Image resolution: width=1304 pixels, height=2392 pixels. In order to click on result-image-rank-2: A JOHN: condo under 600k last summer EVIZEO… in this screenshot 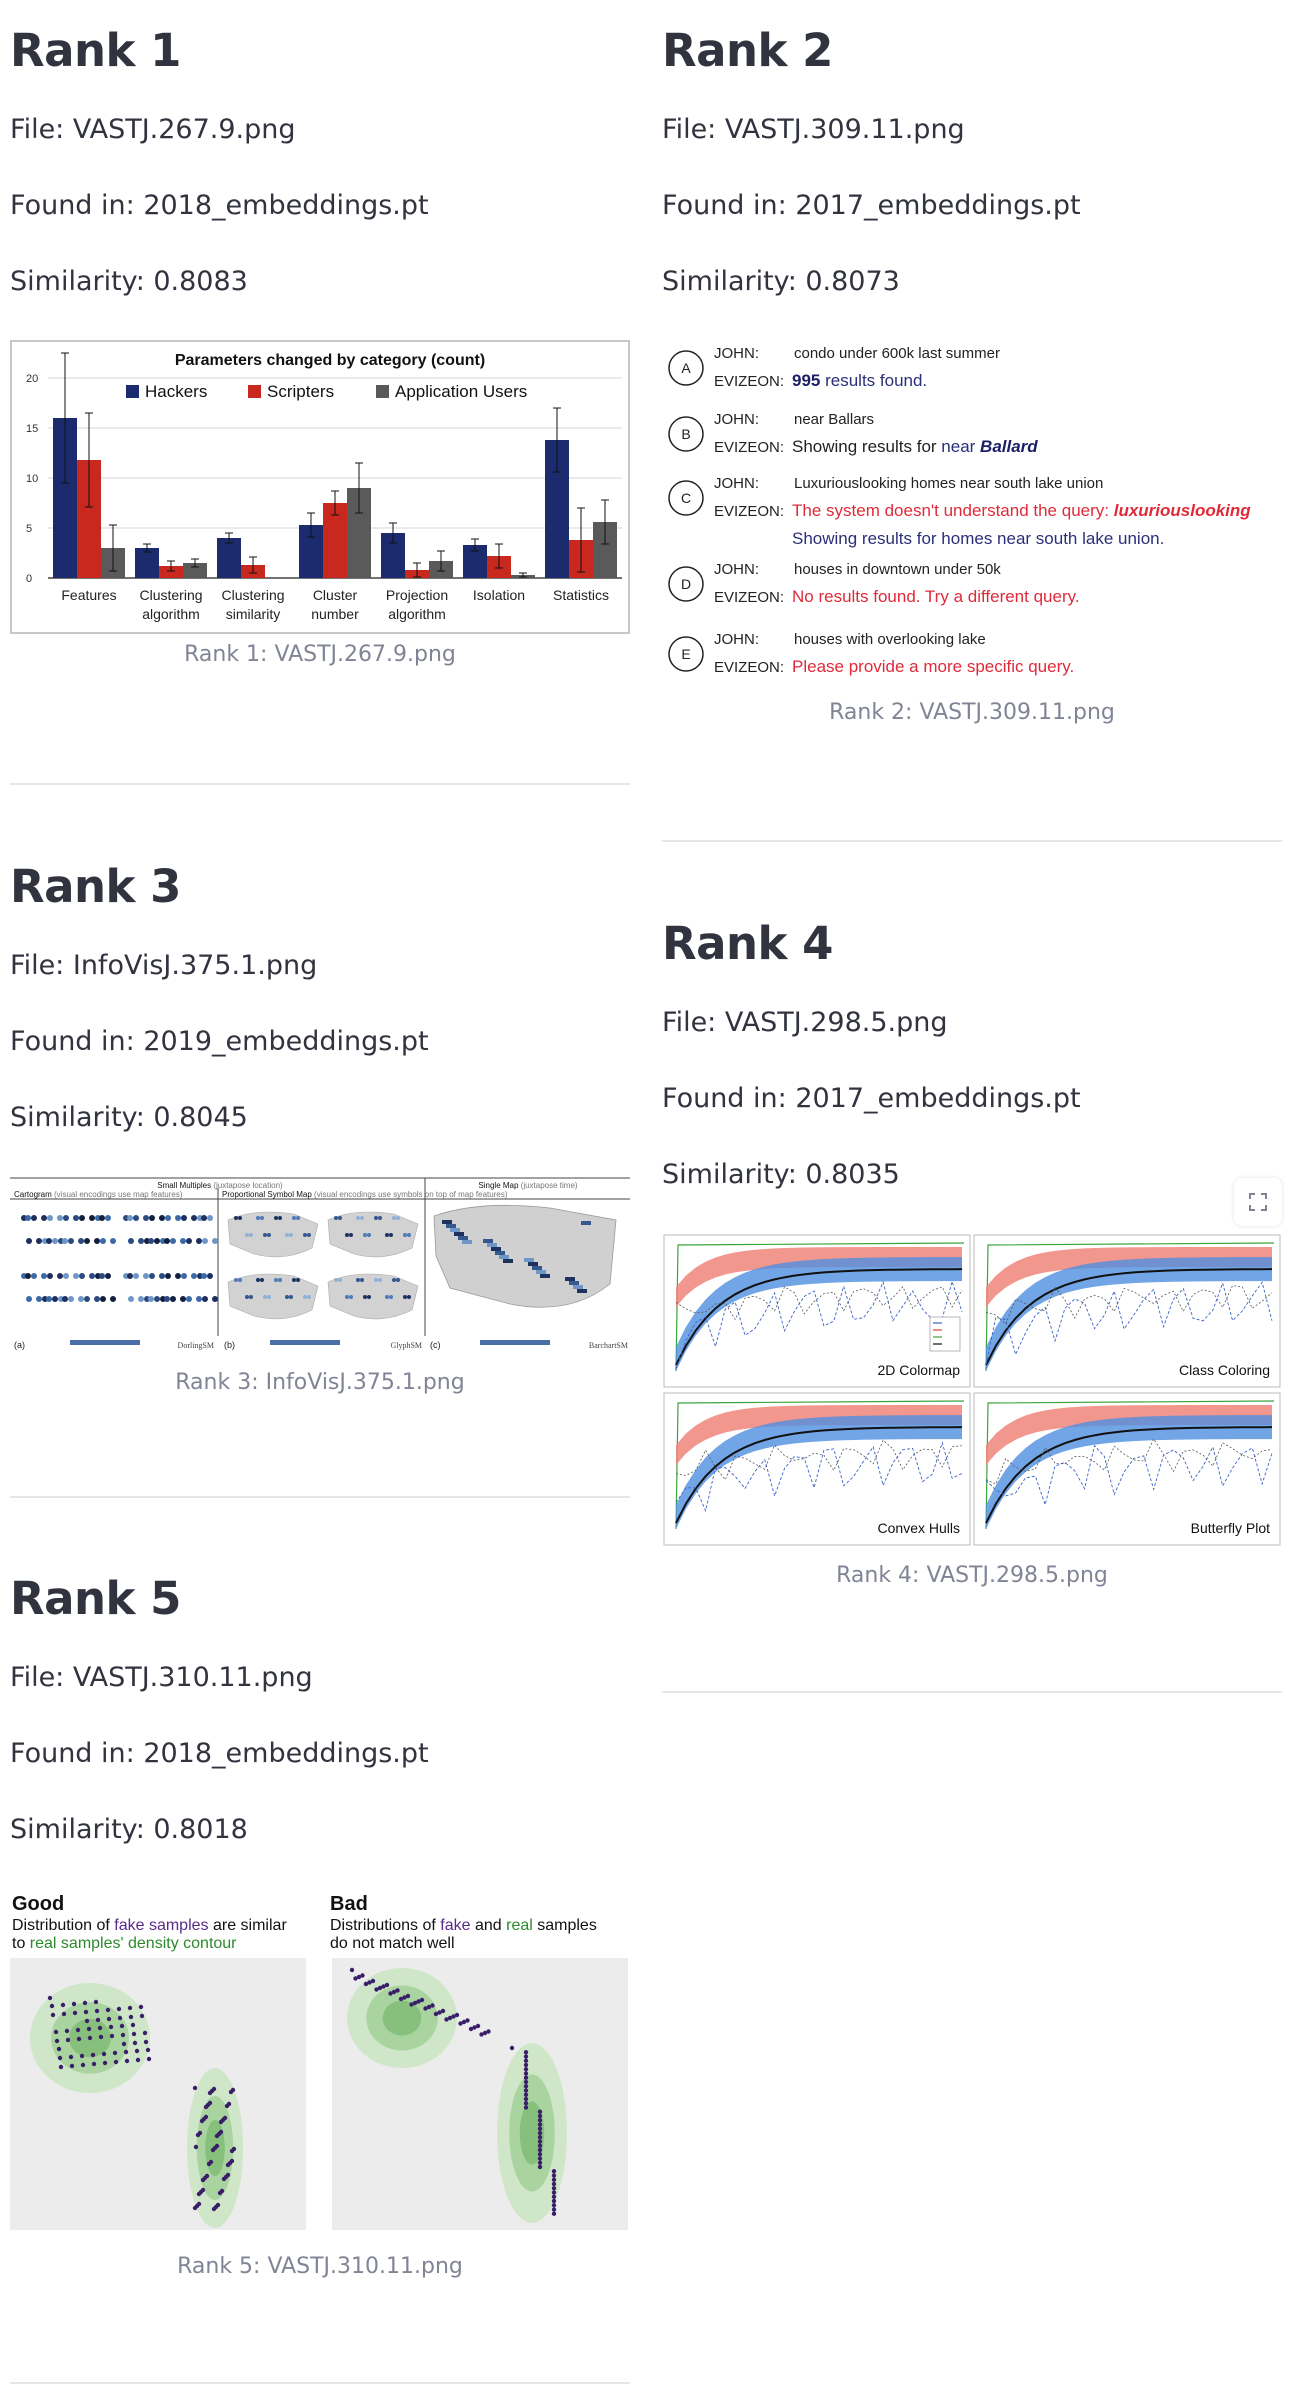, I will do `click(972, 515)`.